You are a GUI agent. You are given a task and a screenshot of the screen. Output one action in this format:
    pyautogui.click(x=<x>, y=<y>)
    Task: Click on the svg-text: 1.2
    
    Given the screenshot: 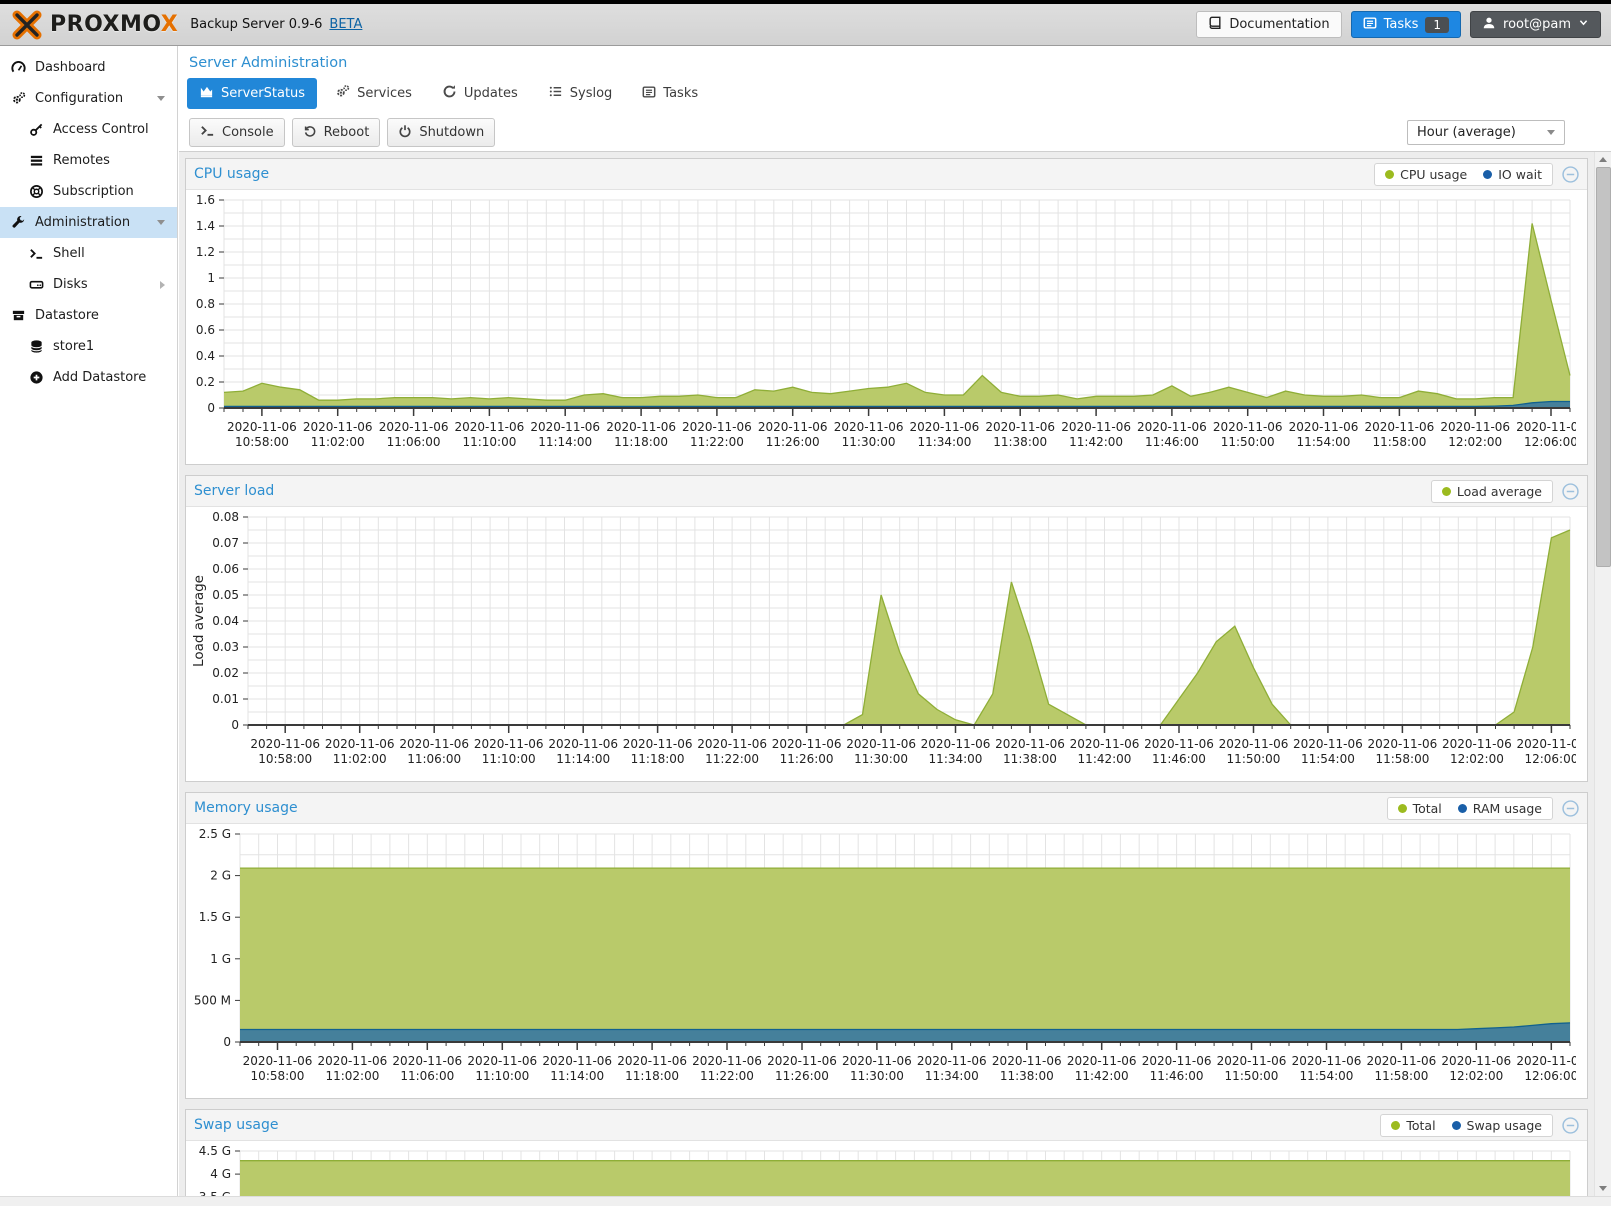 What is the action you would take?
    pyautogui.click(x=205, y=252)
    